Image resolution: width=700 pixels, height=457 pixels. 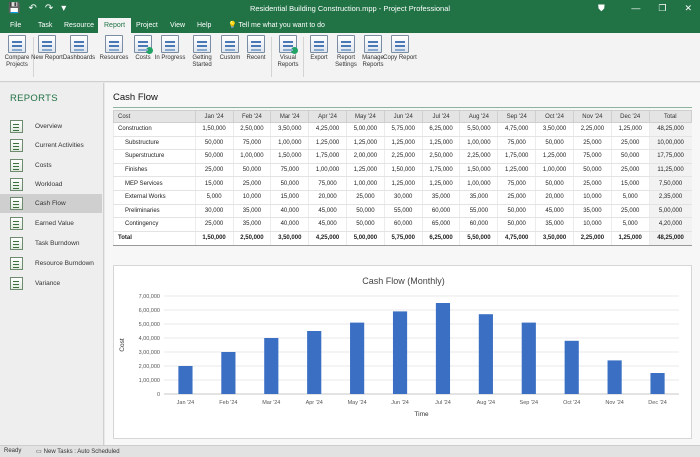 What do you see at coordinates (346, 52) in the screenshot?
I see `report-settings-button: Report Settings` at bounding box center [346, 52].